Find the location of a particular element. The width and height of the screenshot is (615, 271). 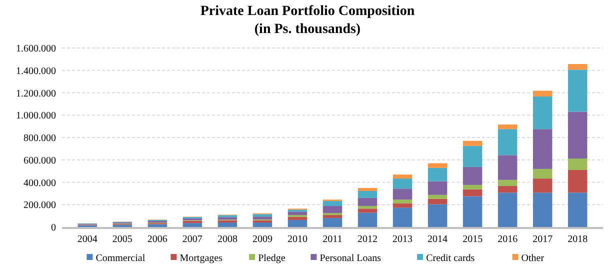

x-tick-label: 2009 is located at coordinates (262, 239).